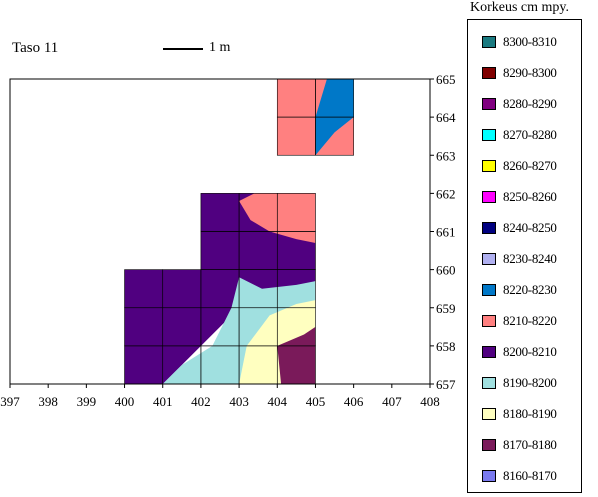 This screenshot has width=598, height=497. I want to click on legend-label: 8170-8180, so click(530, 444).